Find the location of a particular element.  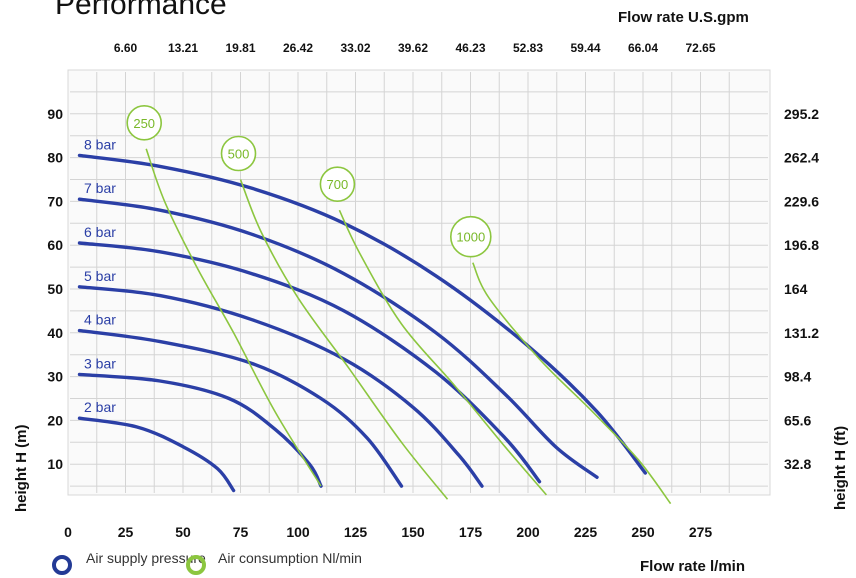

y-right-tick-label: 98.4 is located at coordinates (797, 377).